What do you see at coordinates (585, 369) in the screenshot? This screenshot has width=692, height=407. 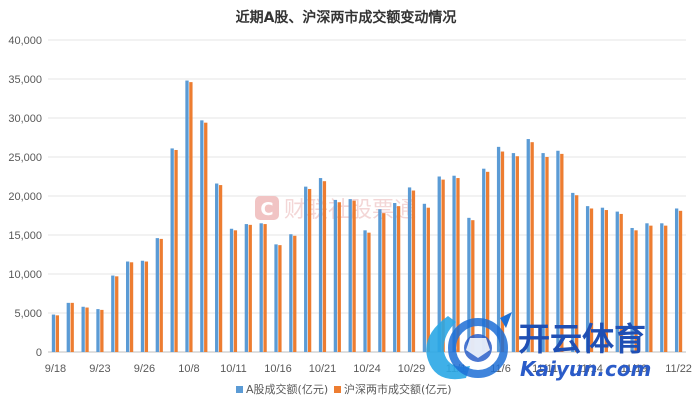 I see `logo-english-text: Kaiyun.com` at bounding box center [585, 369].